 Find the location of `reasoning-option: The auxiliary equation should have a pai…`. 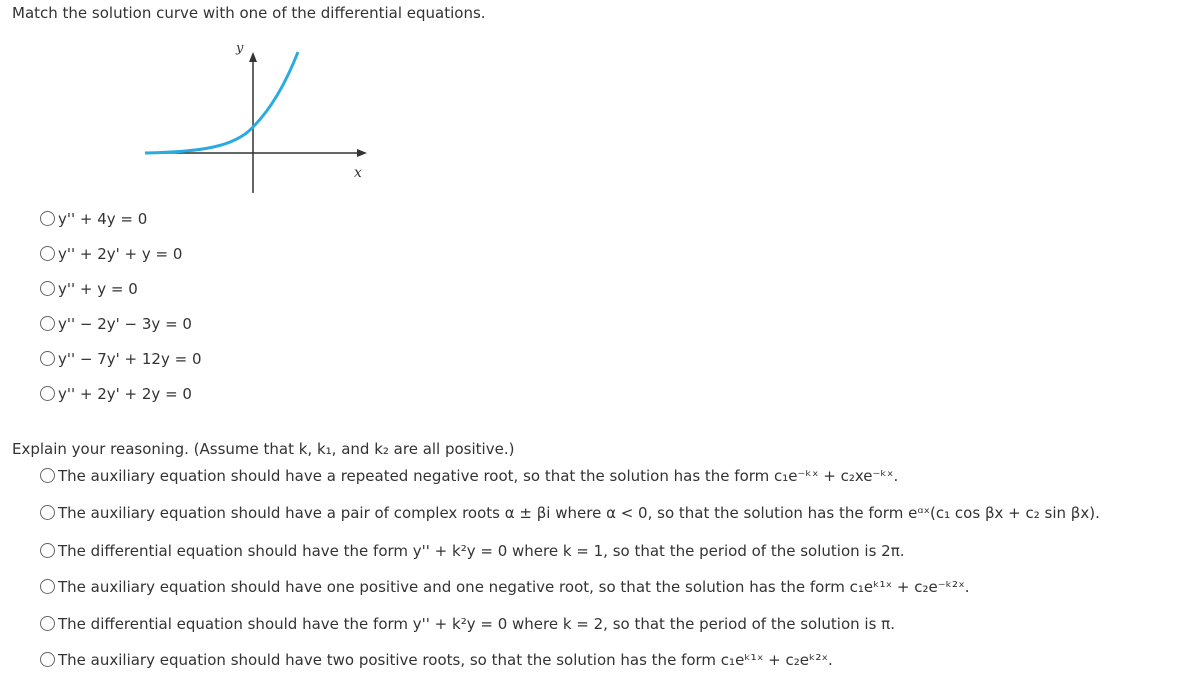

reasoning-option: The auxiliary equation should have a pai… is located at coordinates (579, 513).